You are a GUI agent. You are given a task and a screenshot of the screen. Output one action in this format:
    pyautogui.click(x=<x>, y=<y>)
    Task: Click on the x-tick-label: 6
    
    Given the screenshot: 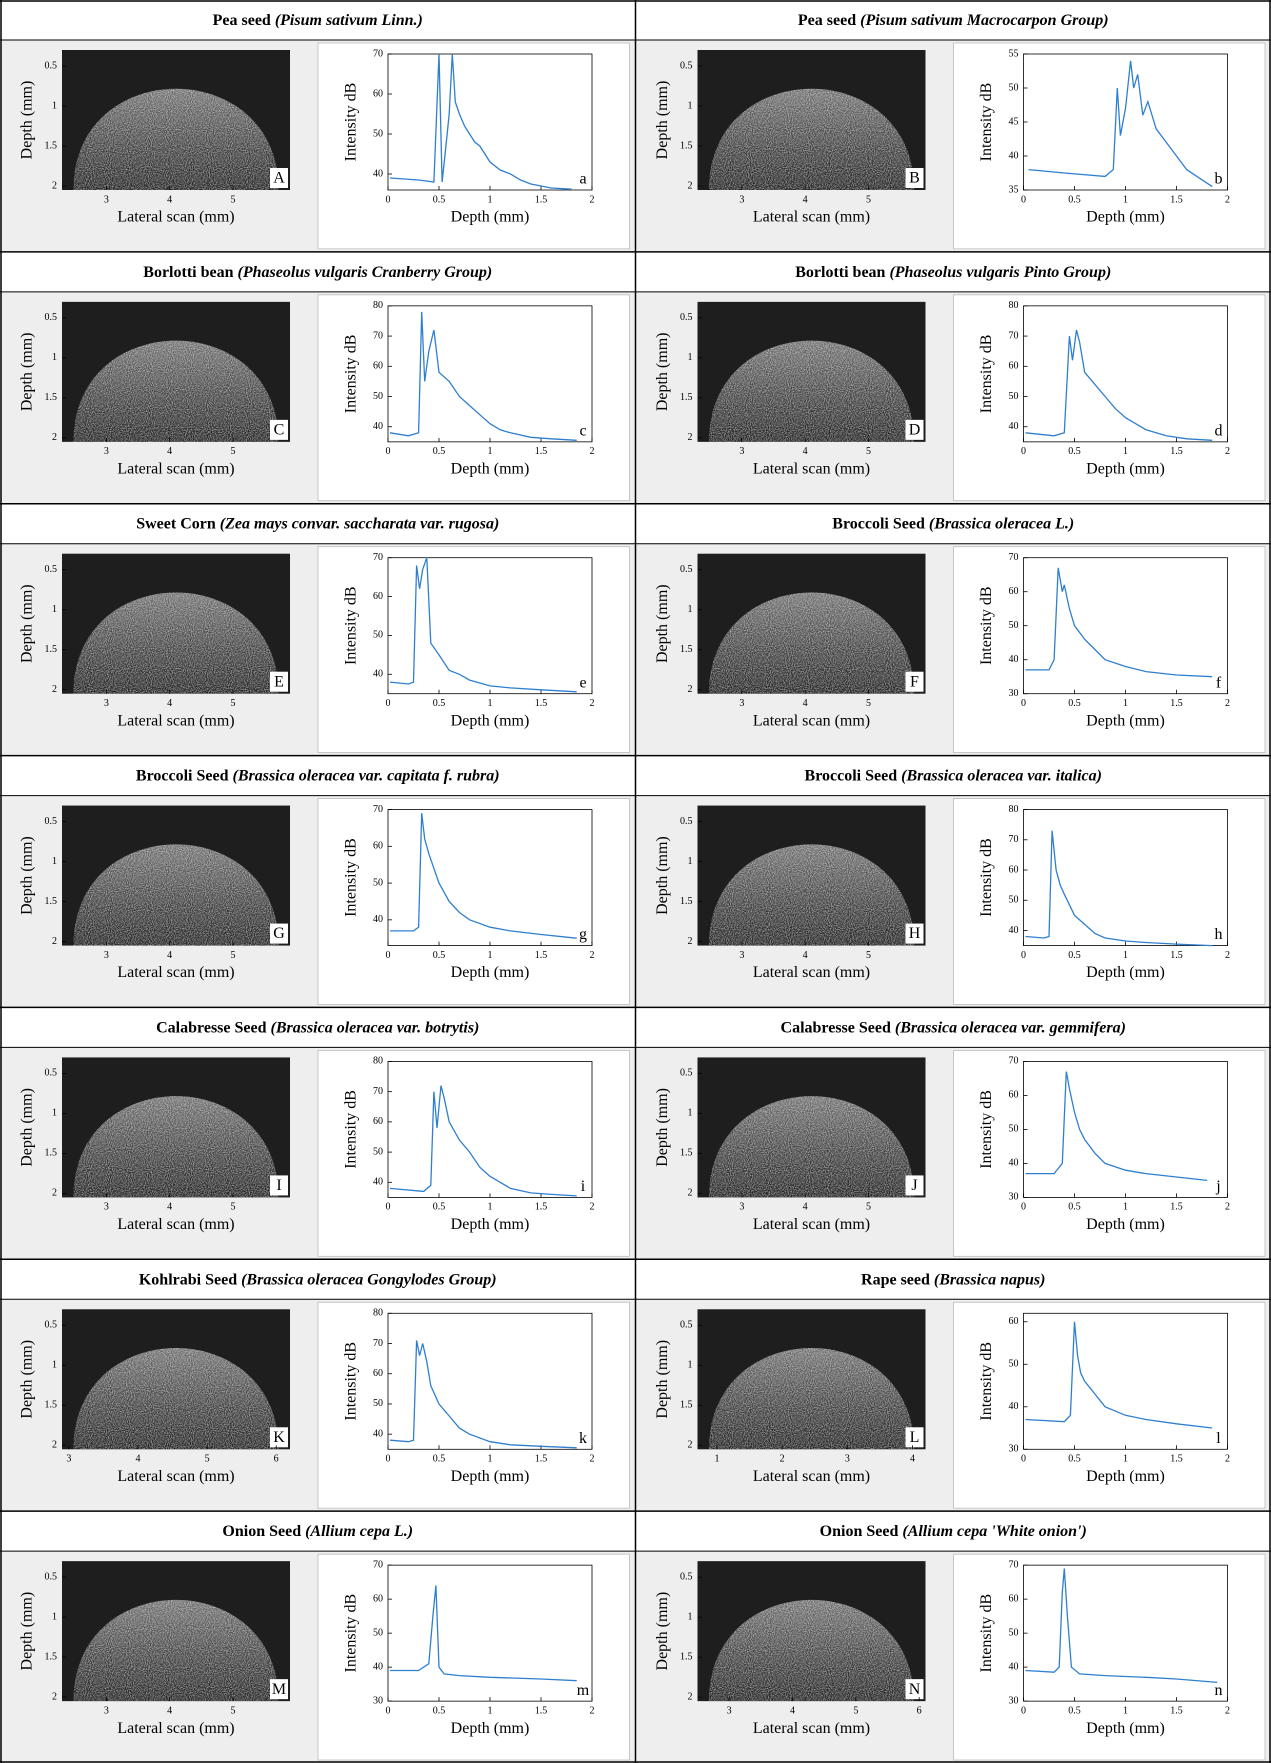 What is the action you would take?
    pyautogui.click(x=276, y=1459)
    